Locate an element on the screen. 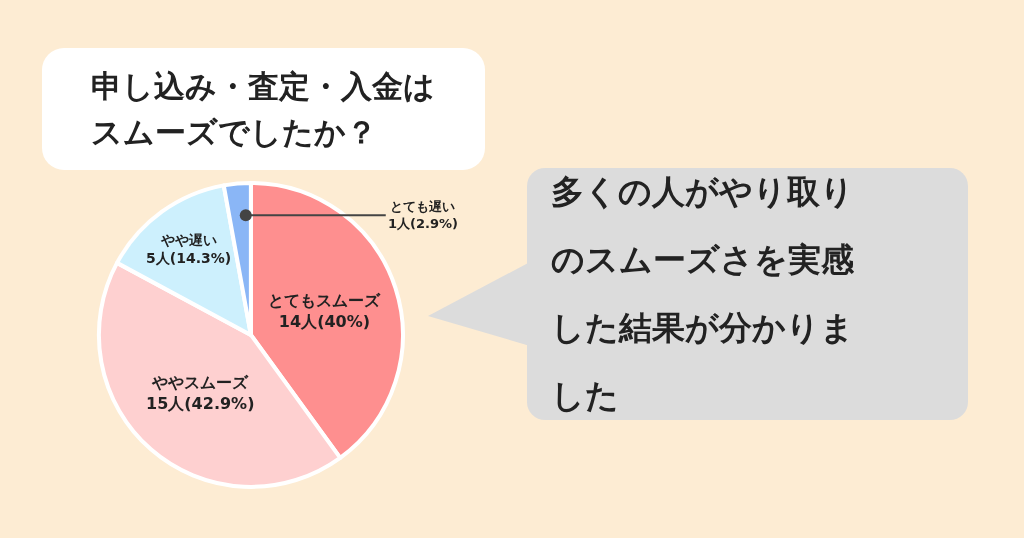 Image resolution: width=1024 pixels, height=538 pixels. slice-label: とても遅い is located at coordinates (423, 206).